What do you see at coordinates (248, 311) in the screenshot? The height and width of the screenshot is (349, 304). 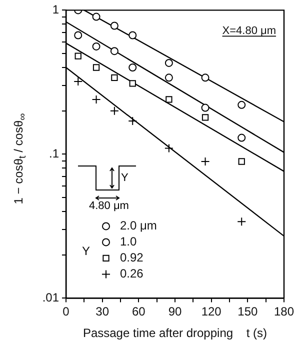 I see `x-tick-label: 150` at bounding box center [248, 311].